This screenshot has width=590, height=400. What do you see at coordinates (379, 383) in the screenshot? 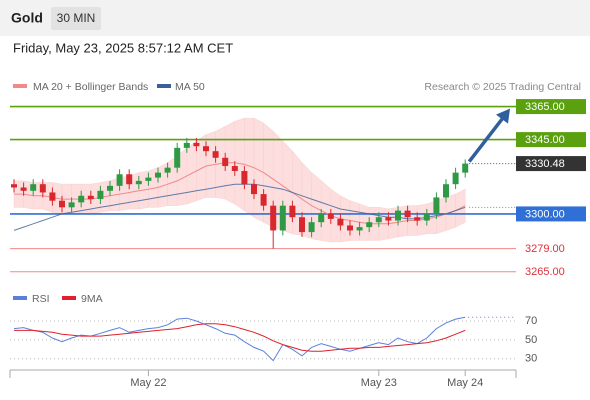
I see `x-tick-label: May 23` at bounding box center [379, 383].